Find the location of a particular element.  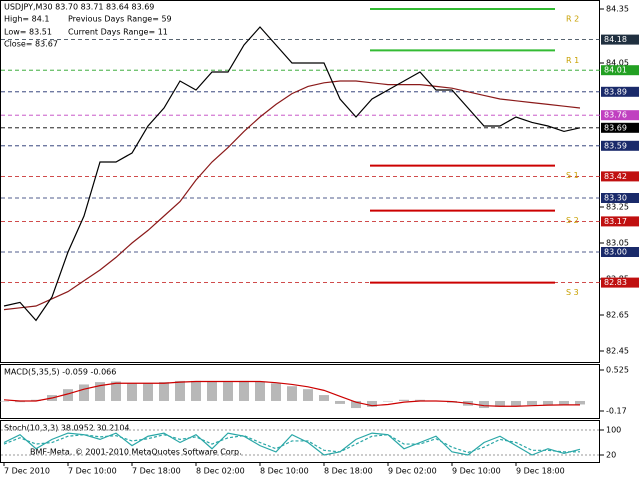

y-tick-label: 83.05 is located at coordinates (617, 243).